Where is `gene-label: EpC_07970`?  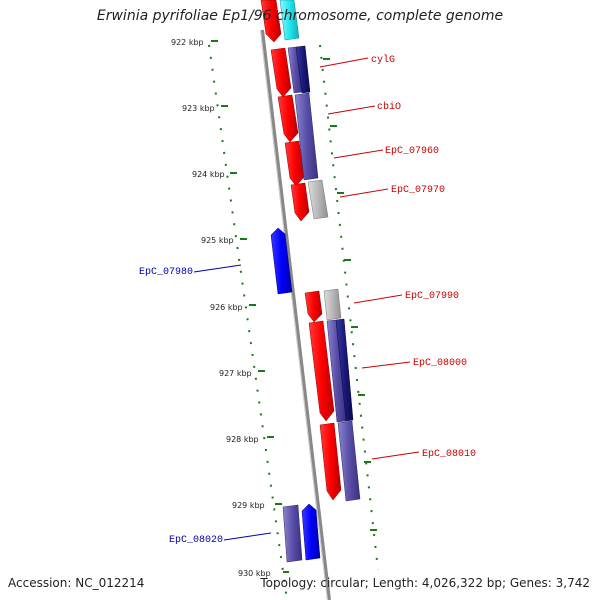 gene-label: EpC_07970 is located at coordinates (418, 190).